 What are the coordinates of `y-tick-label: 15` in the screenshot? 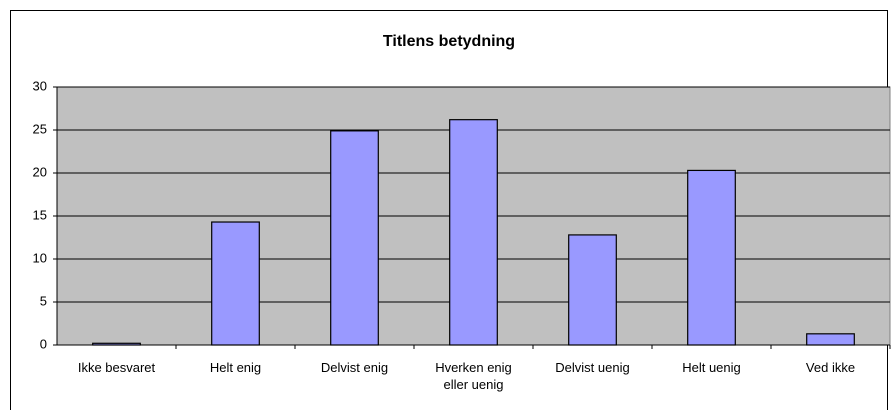 It's located at (40, 214).